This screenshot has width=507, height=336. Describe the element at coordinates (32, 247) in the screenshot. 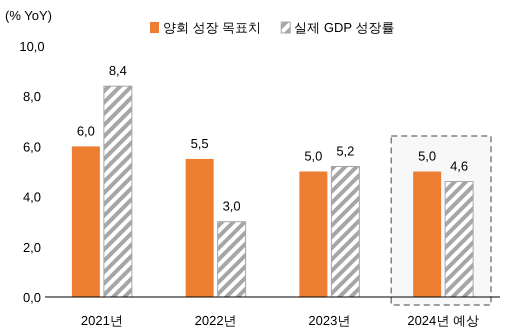

I see `y-tick-label: 2,0` at that location.